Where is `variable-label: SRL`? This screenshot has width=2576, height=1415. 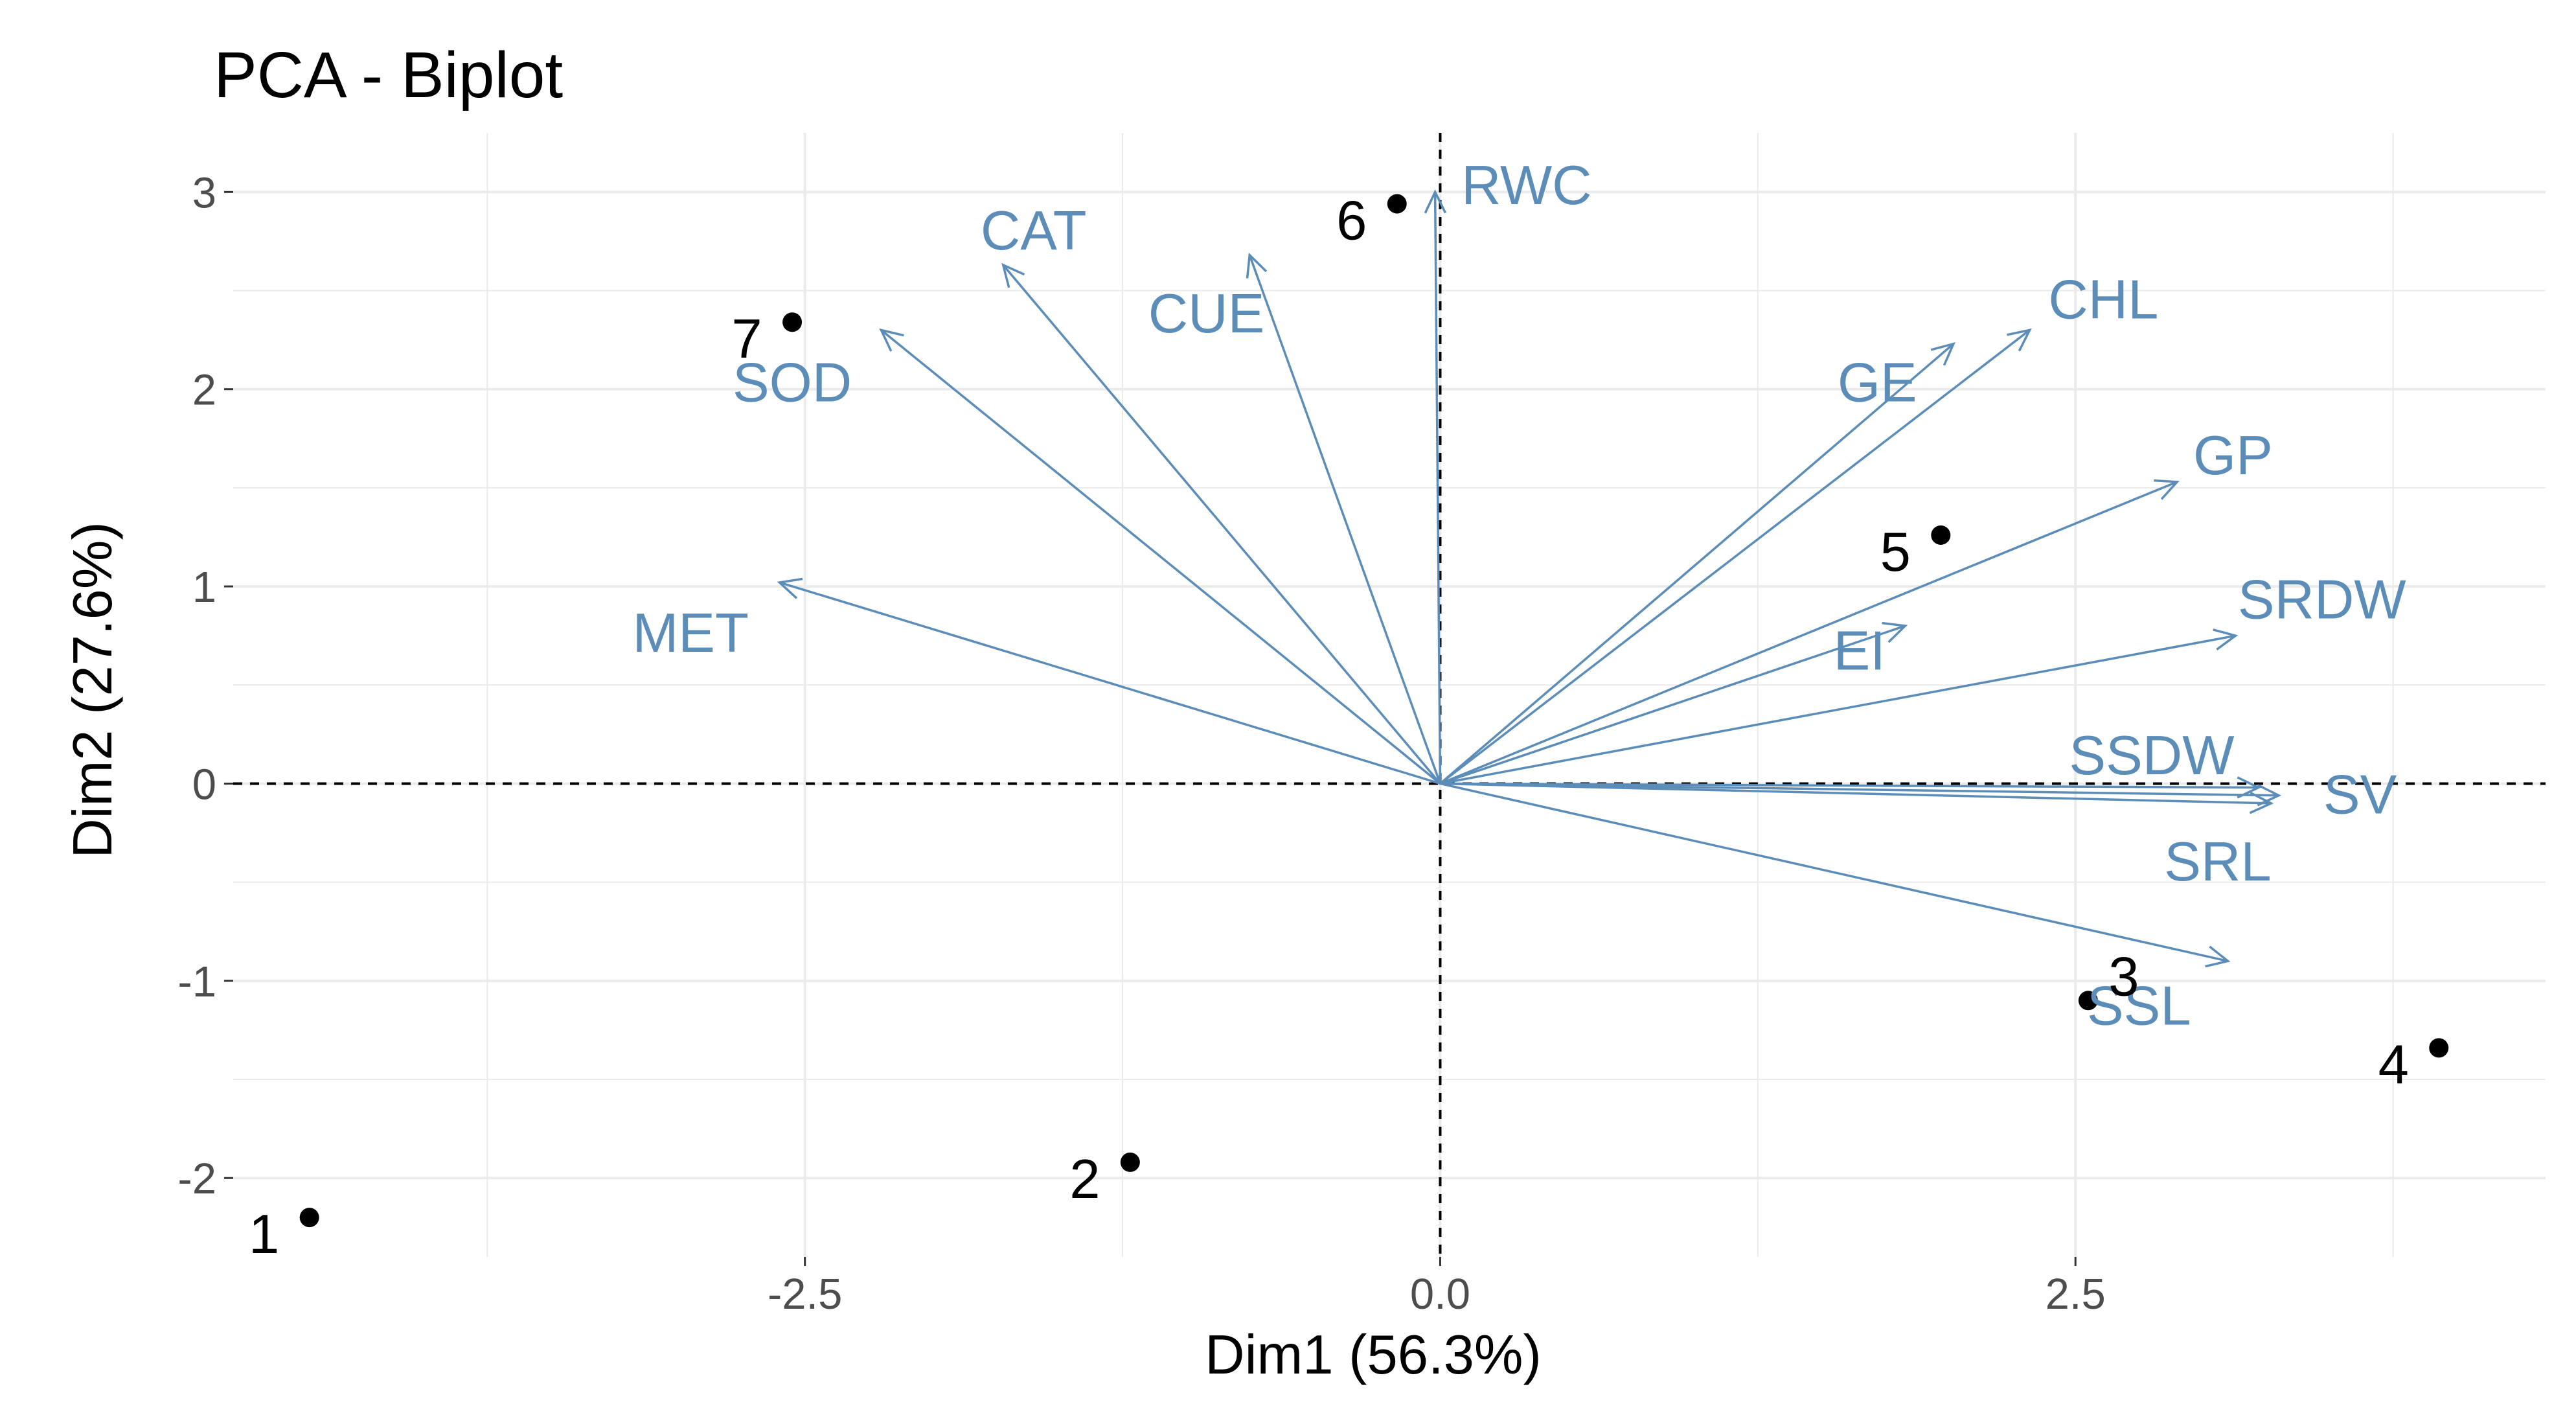
variable-label: SRL is located at coordinates (2217, 862).